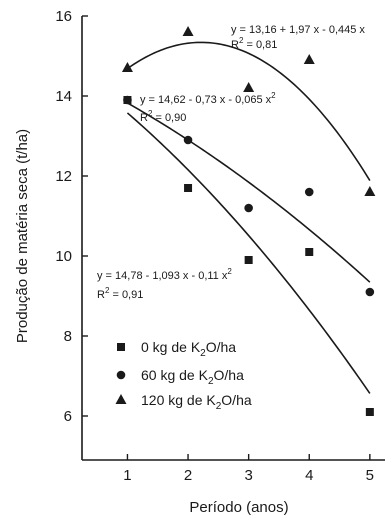 The height and width of the screenshot is (518, 385). I want to click on x-axis-title: Período (anos), so click(238, 507).